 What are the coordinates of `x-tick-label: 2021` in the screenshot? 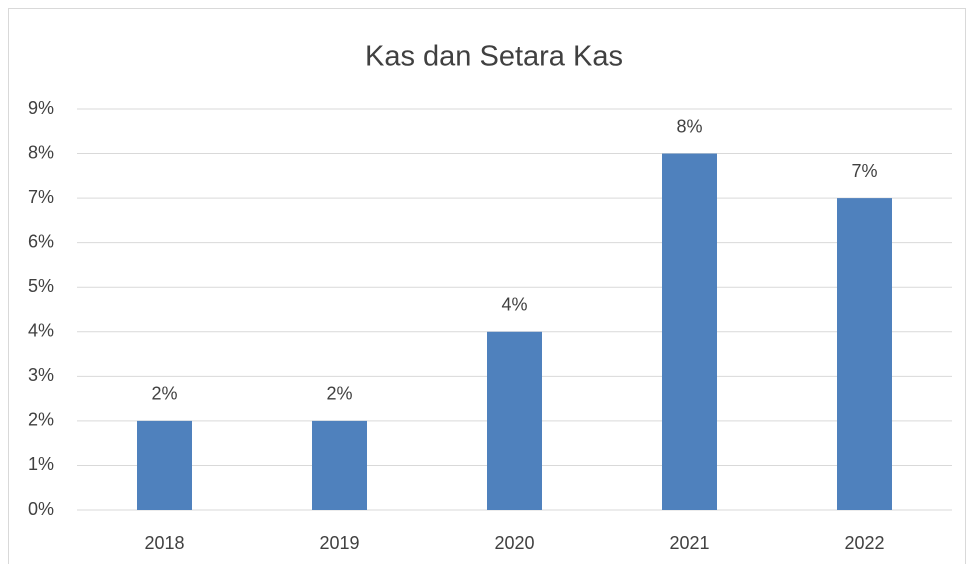 It's located at (689, 543).